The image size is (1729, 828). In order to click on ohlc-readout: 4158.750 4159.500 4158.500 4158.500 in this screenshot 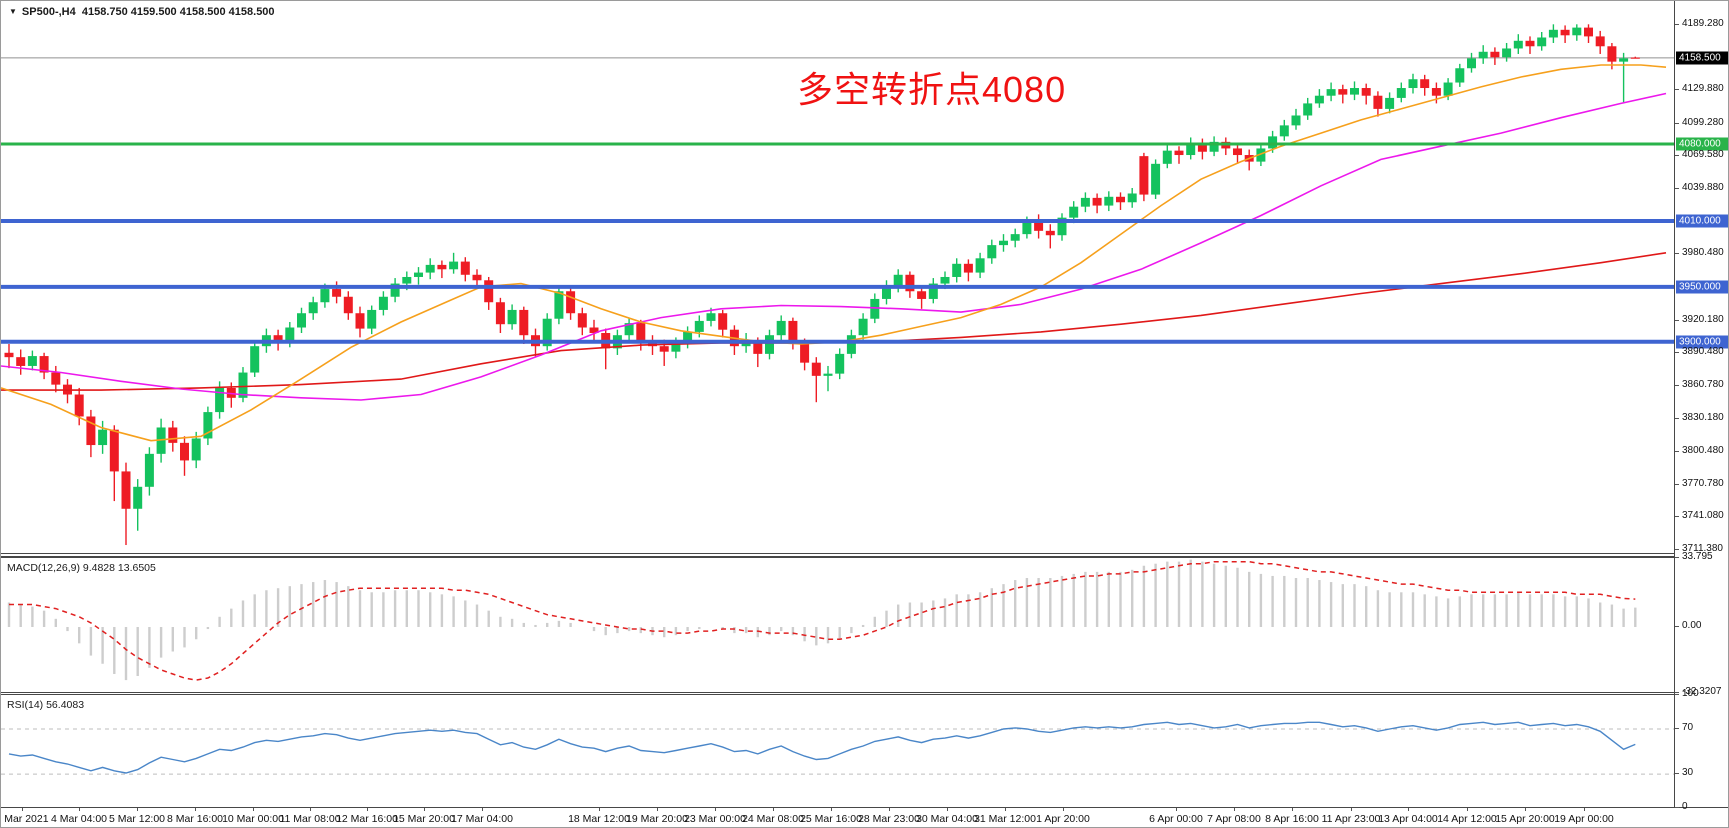, I will do `click(178, 12)`.